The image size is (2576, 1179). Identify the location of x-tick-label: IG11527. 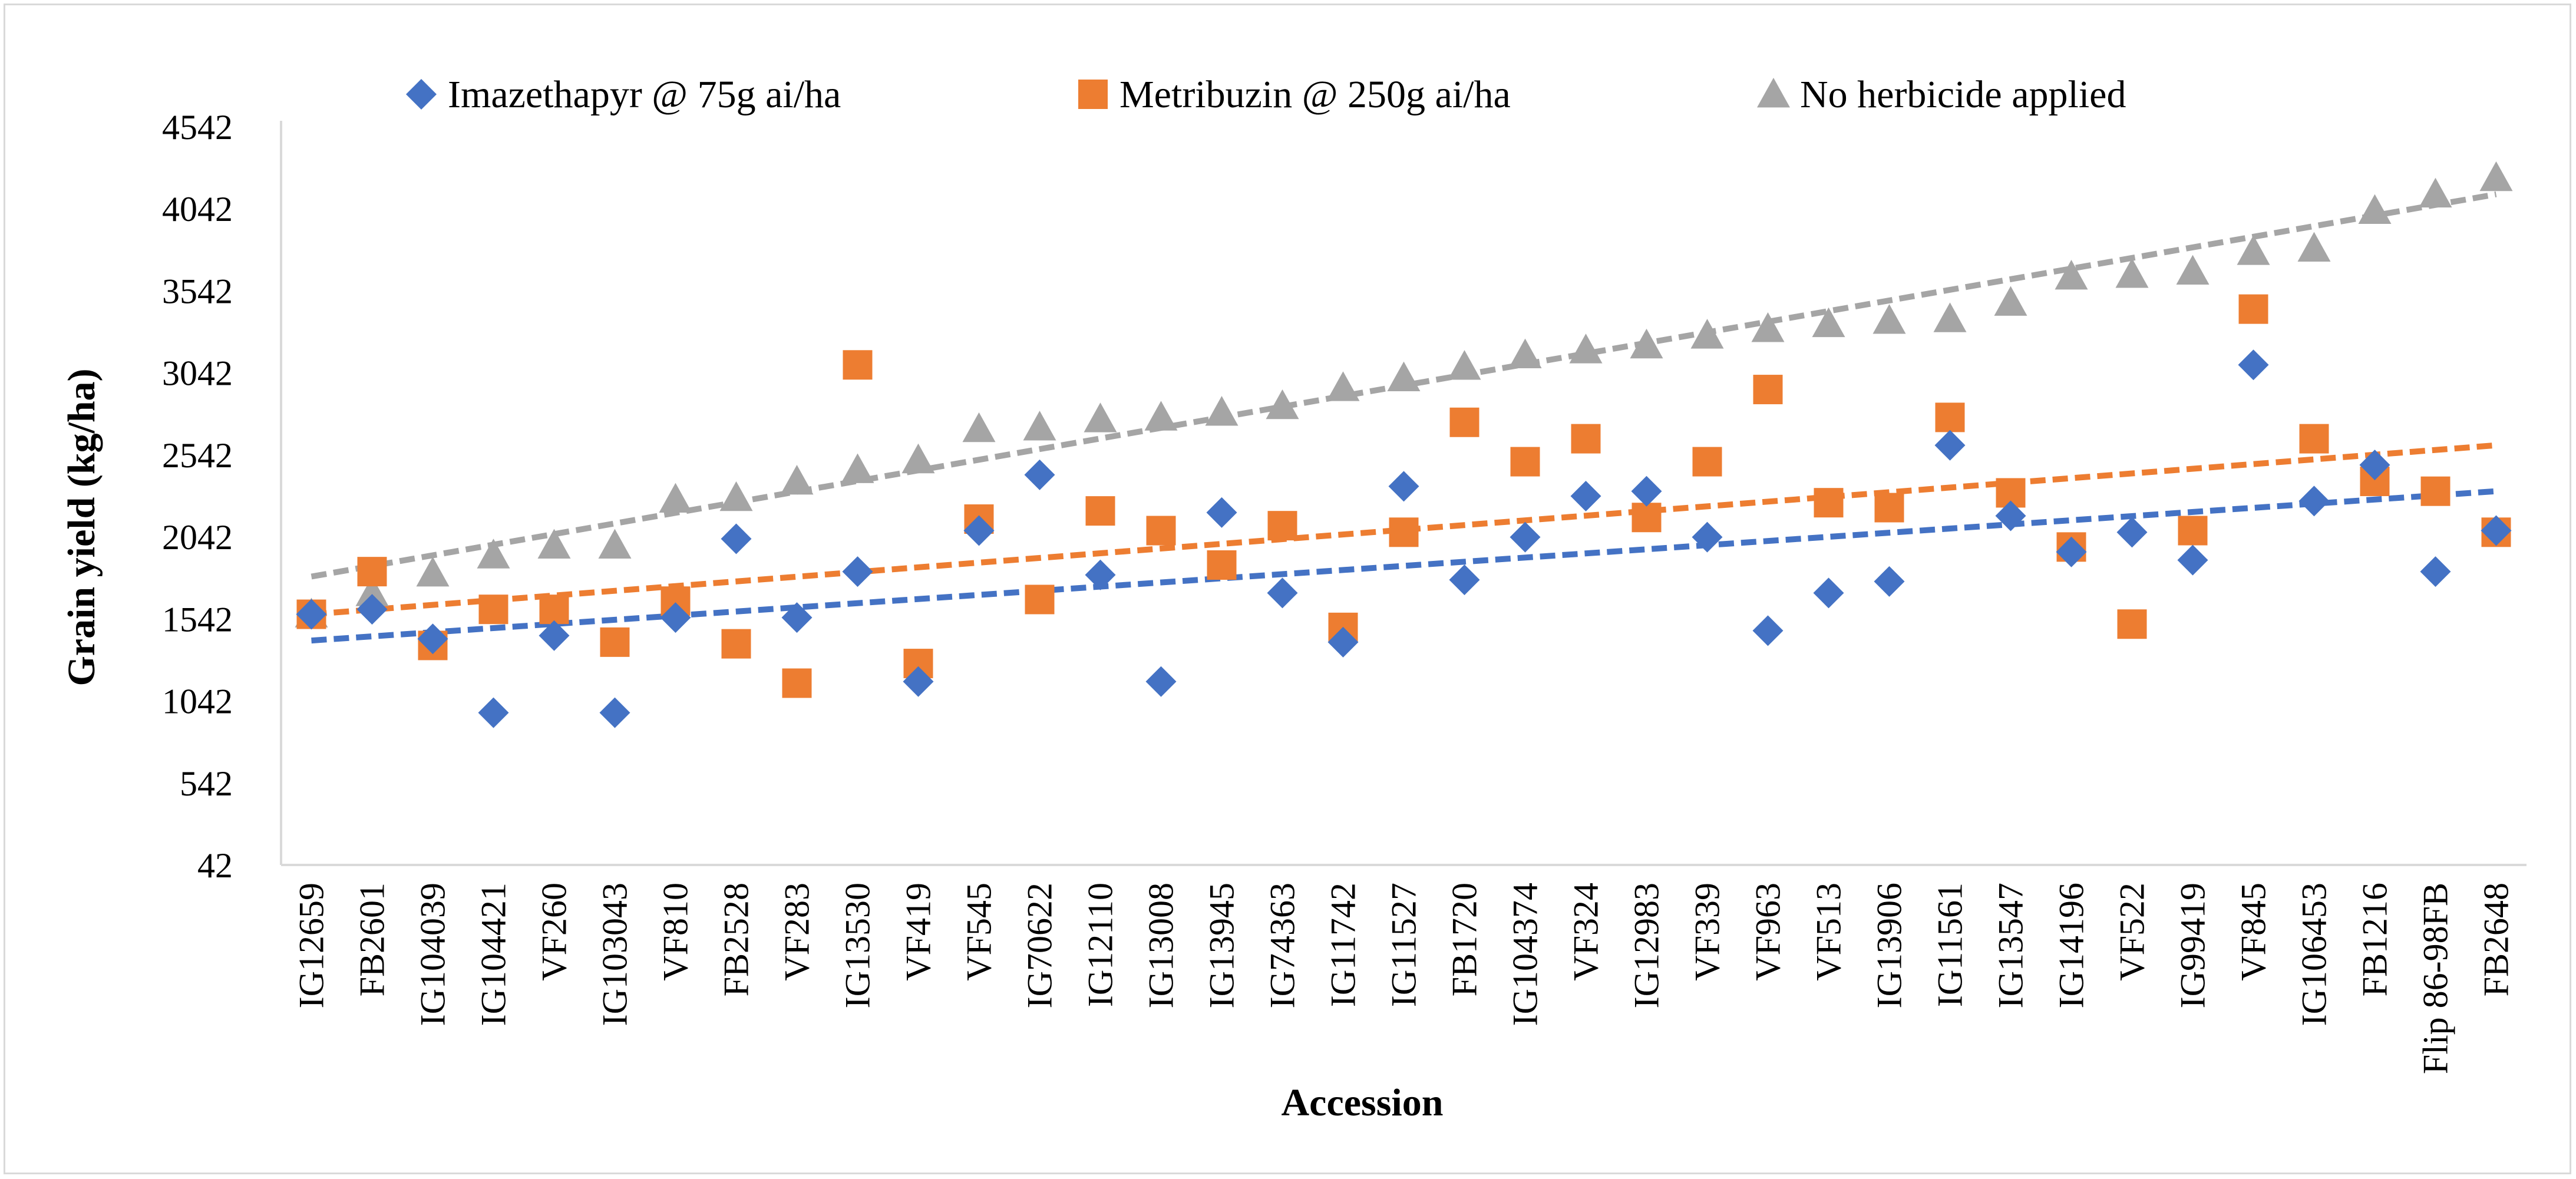
(1404, 945).